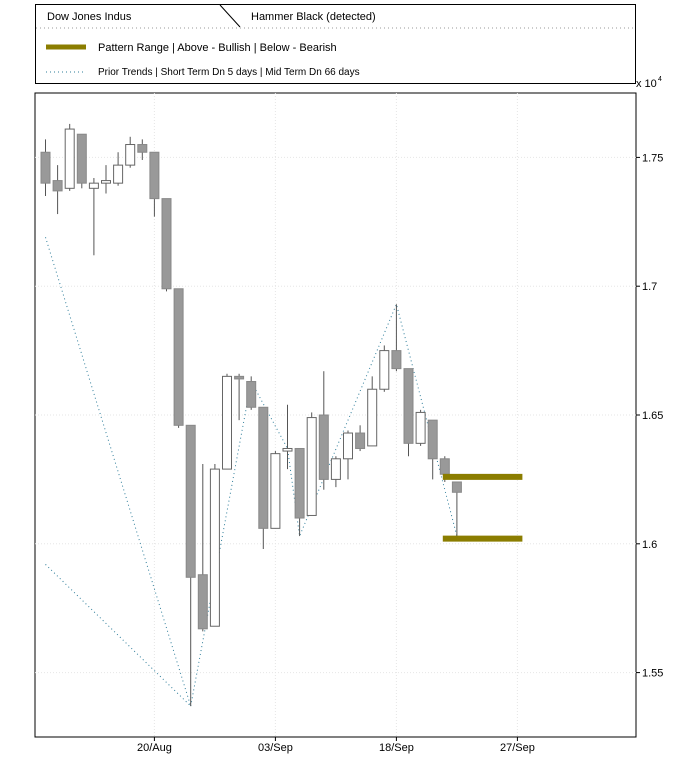 This screenshot has height=775, width=684. I want to click on y-tick-label: 1.6, so click(649, 545).